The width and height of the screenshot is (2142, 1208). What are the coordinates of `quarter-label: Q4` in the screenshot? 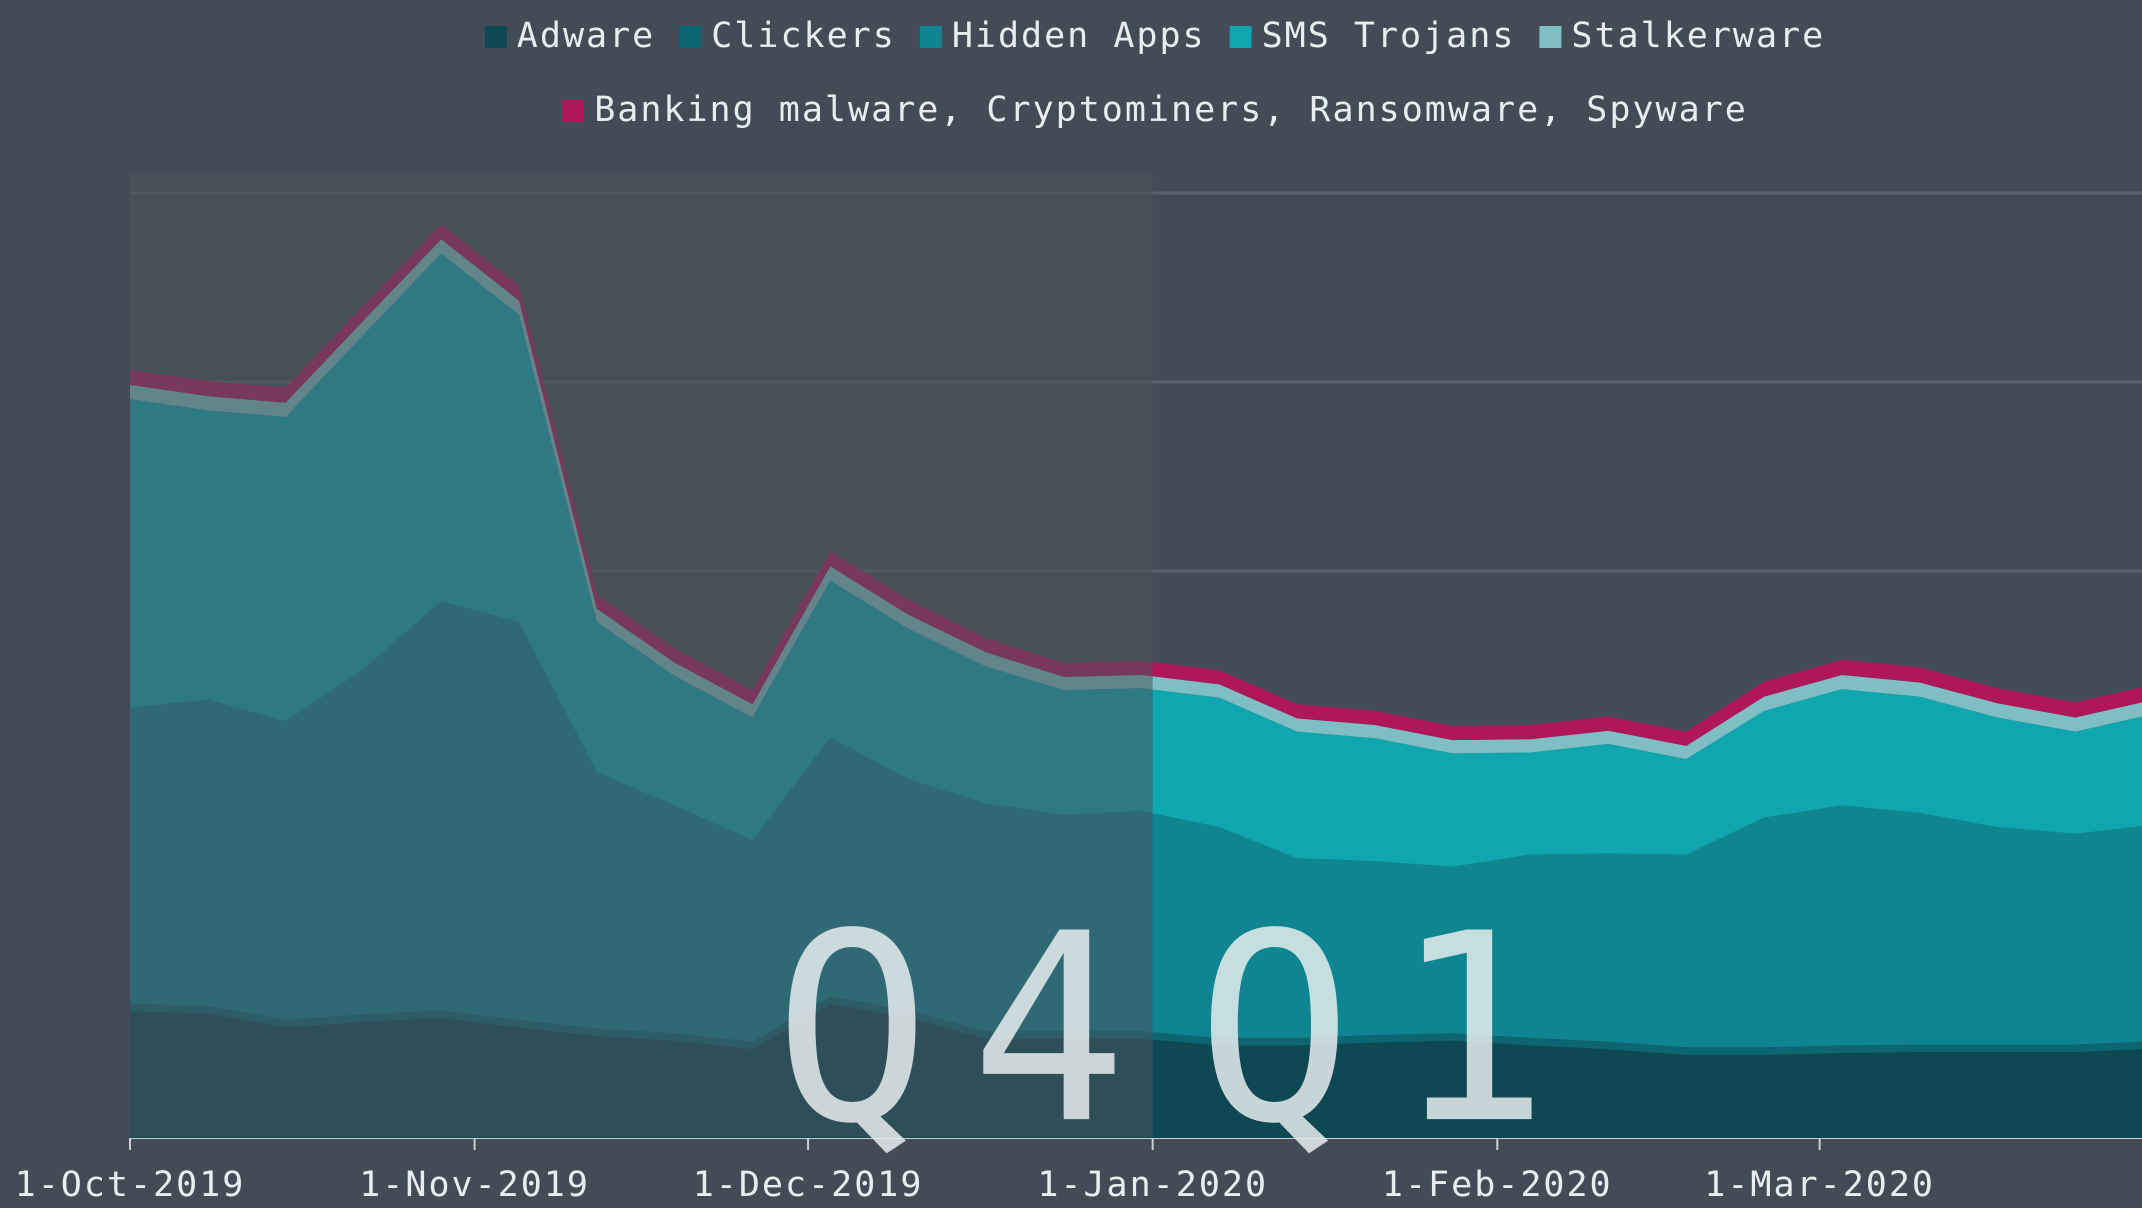 It's located at (970, 1030).